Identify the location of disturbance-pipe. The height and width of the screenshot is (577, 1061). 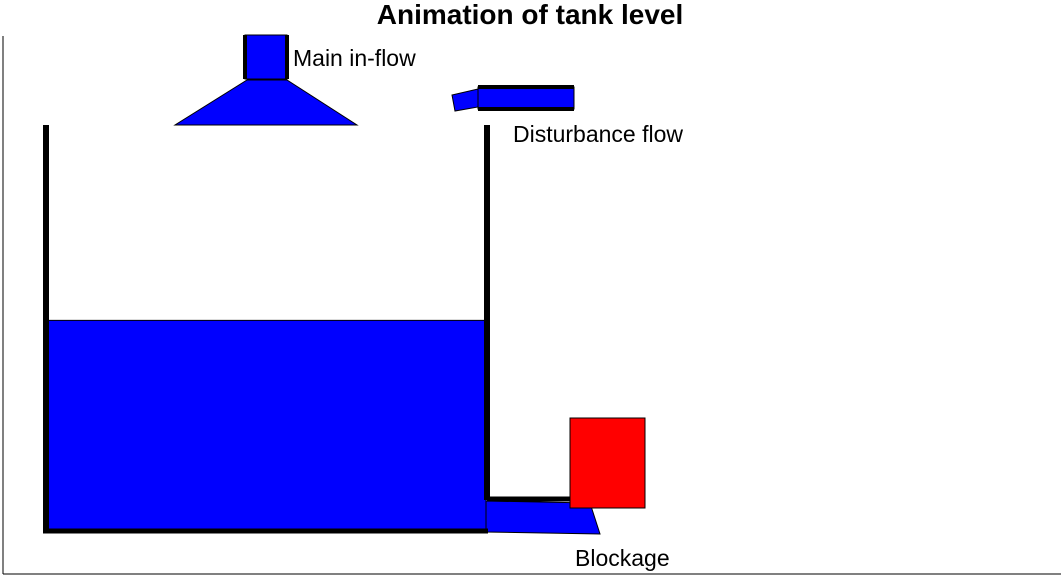
(526, 98).